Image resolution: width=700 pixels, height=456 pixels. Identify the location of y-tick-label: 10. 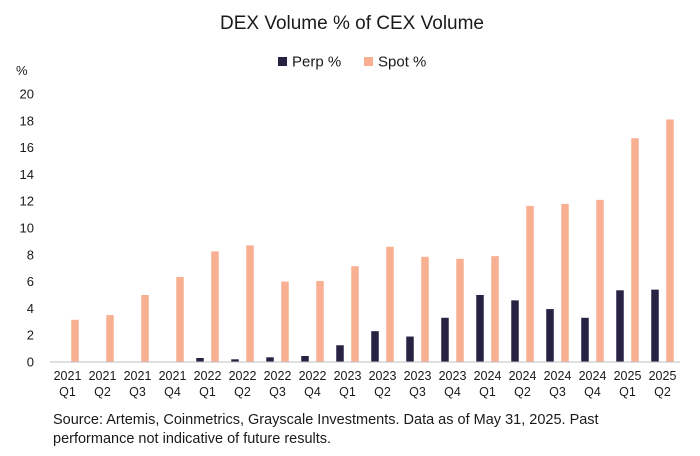
(27, 228).